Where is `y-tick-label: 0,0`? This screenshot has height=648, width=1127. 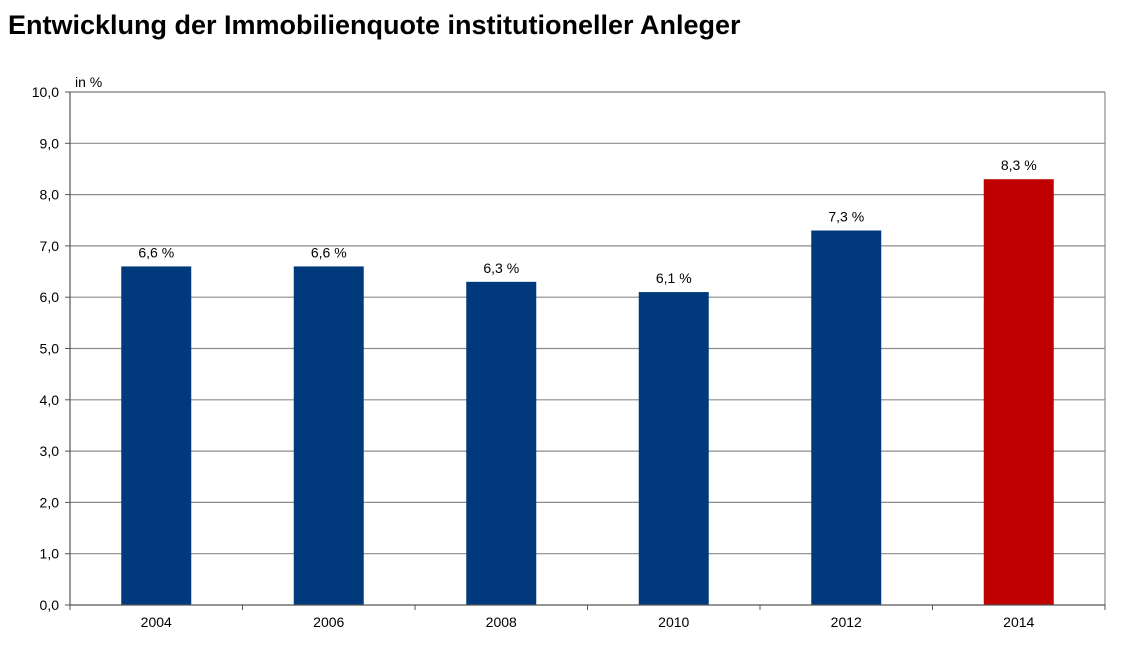 y-tick-label: 0,0 is located at coordinates (50, 605).